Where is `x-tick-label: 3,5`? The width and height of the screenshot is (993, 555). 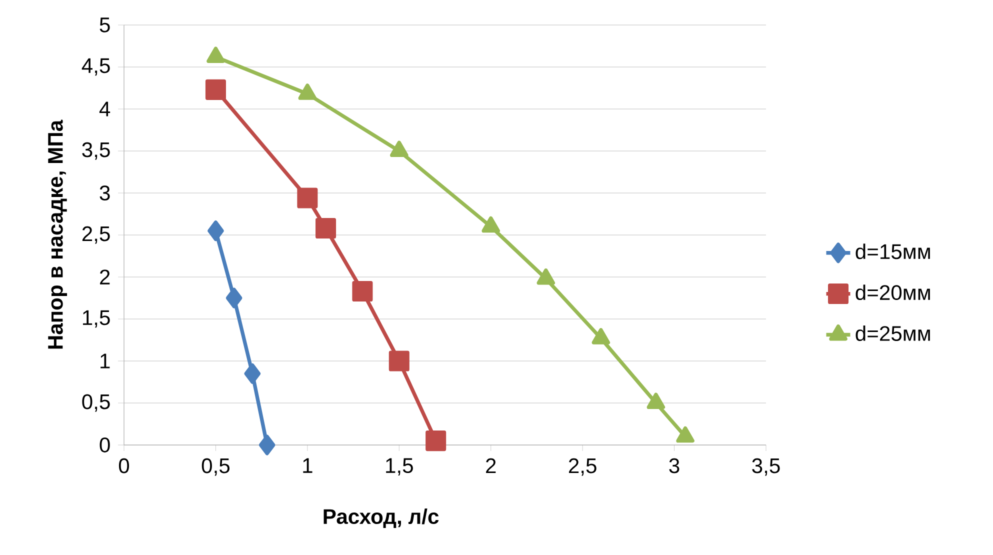
x-tick-label: 3,5 is located at coordinates (766, 467).